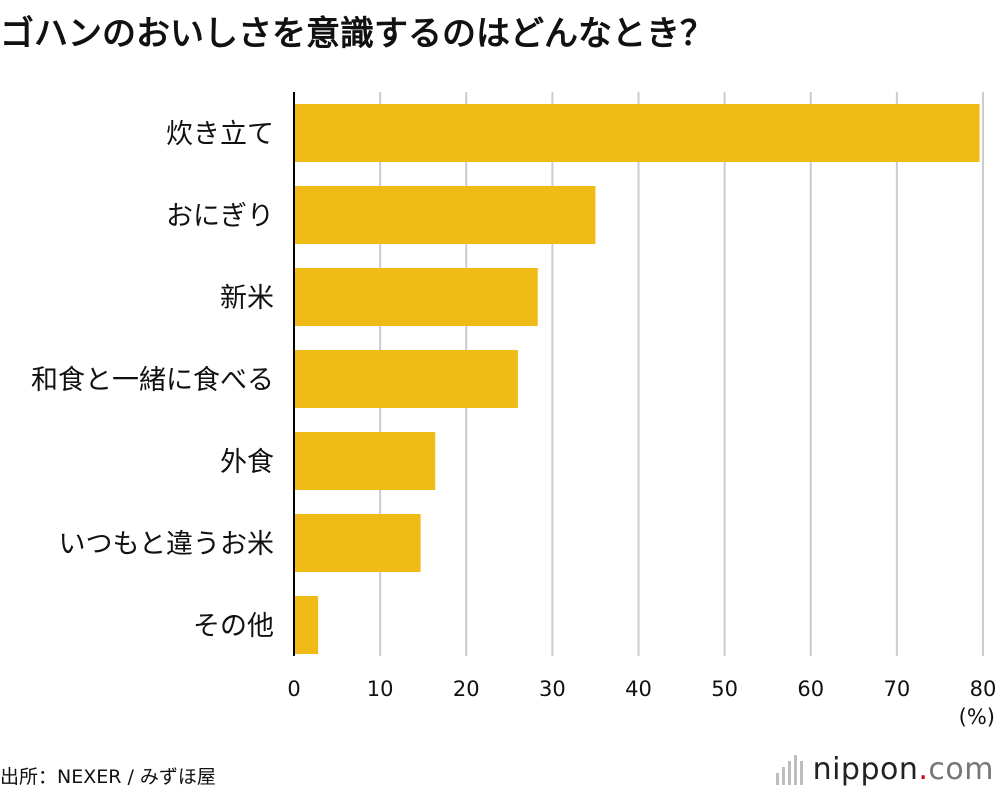 The height and width of the screenshot is (796, 1000). What do you see at coordinates (293, 689) in the screenshot?
I see `x-tick-label: 0` at bounding box center [293, 689].